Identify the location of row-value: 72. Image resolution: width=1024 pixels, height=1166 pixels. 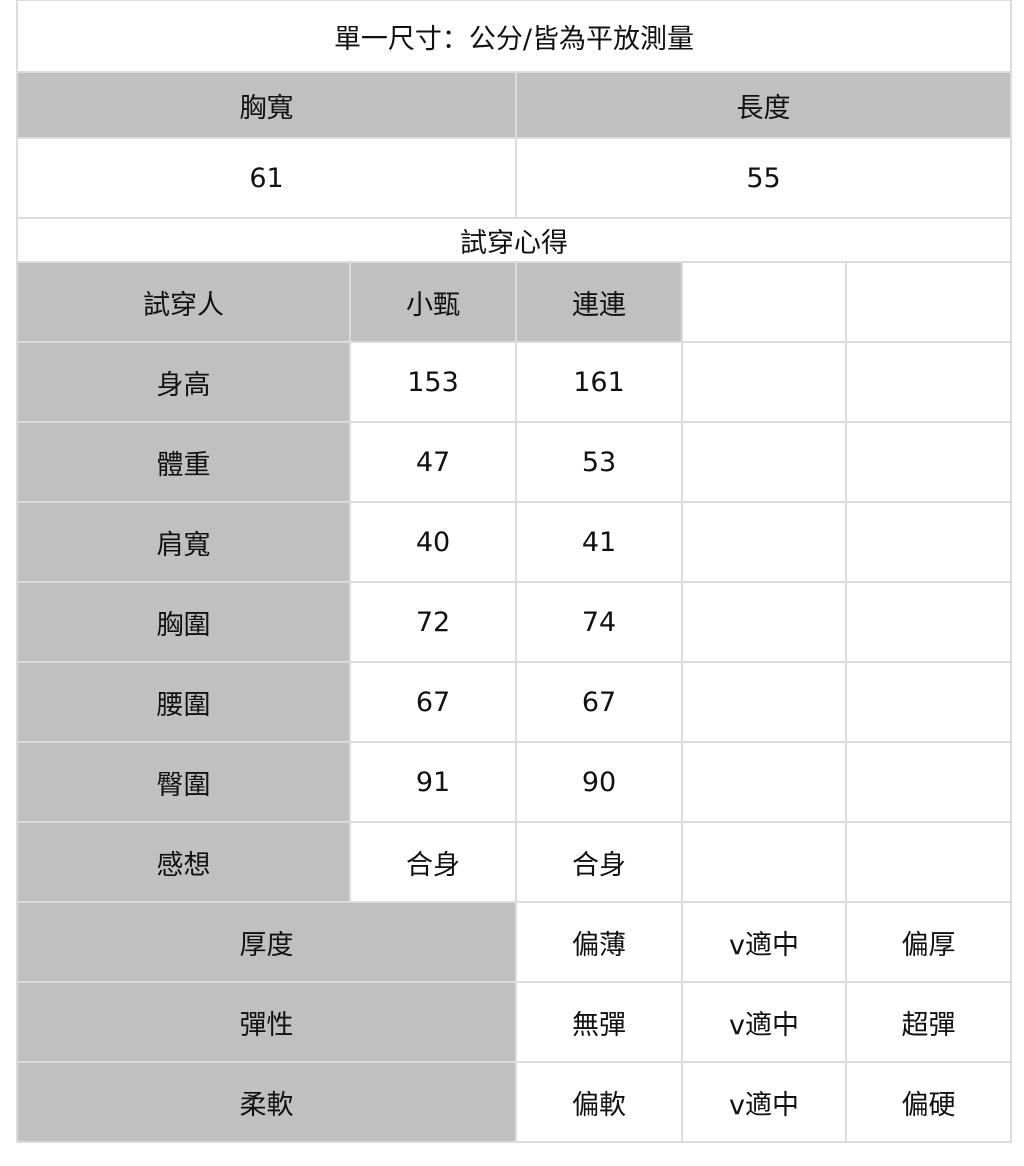
(433, 622).